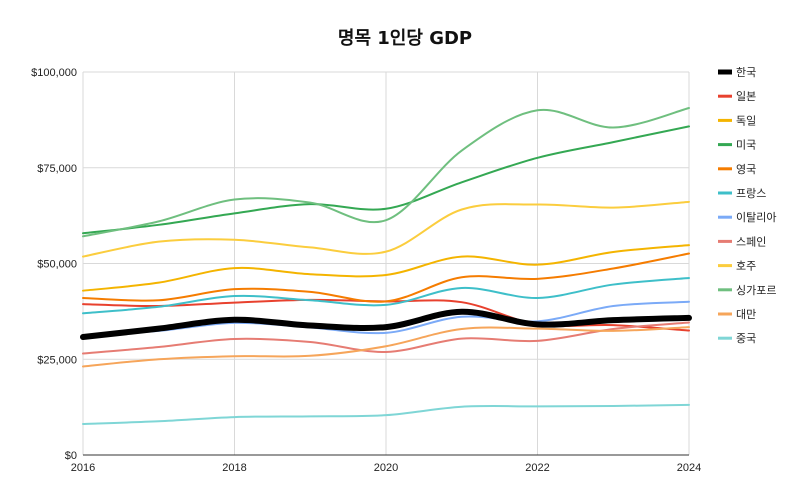 This screenshot has height=501, width=810. Describe the element at coordinates (751, 193) in the screenshot. I see `legend-label: 프랑스` at that location.